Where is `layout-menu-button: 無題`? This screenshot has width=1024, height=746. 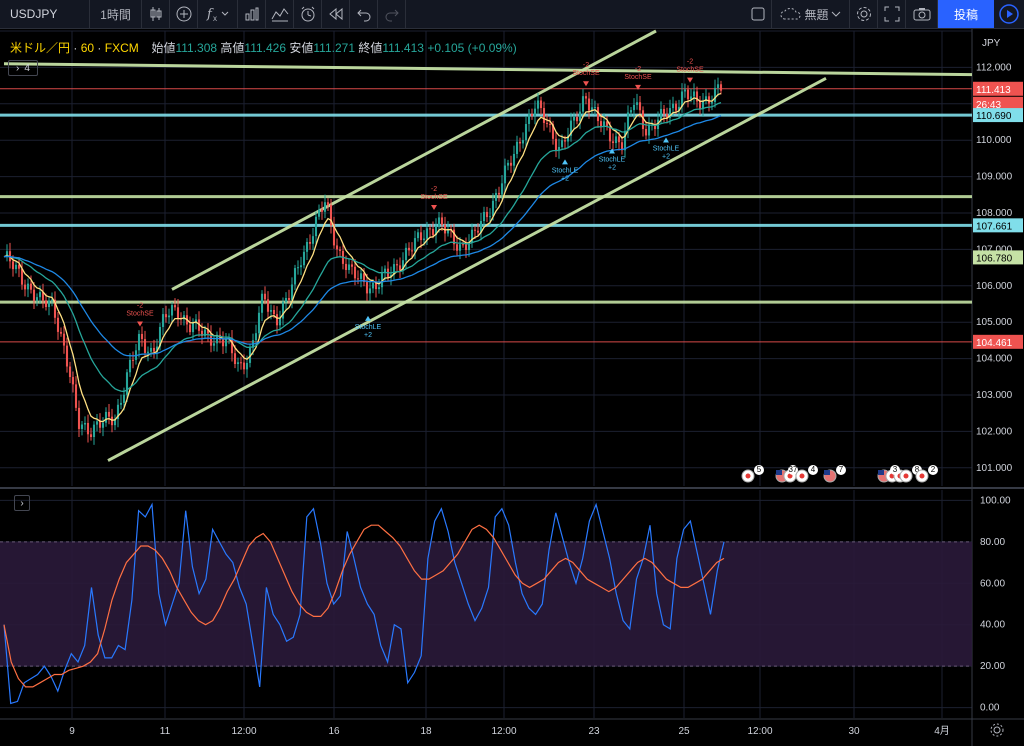
layout-menu-button: 無題 is located at coordinates (811, 14).